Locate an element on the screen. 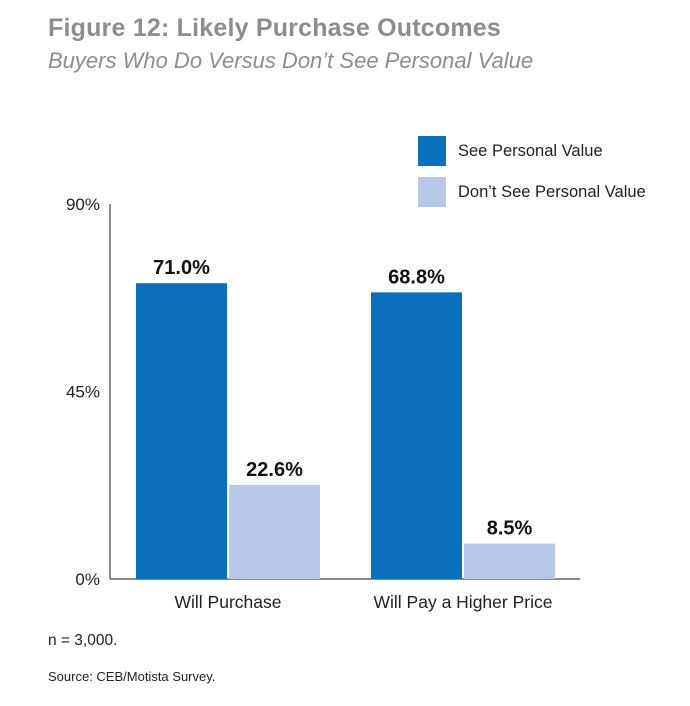 The height and width of the screenshot is (706, 690). legend-label: See Personal Value is located at coordinates (530, 150).